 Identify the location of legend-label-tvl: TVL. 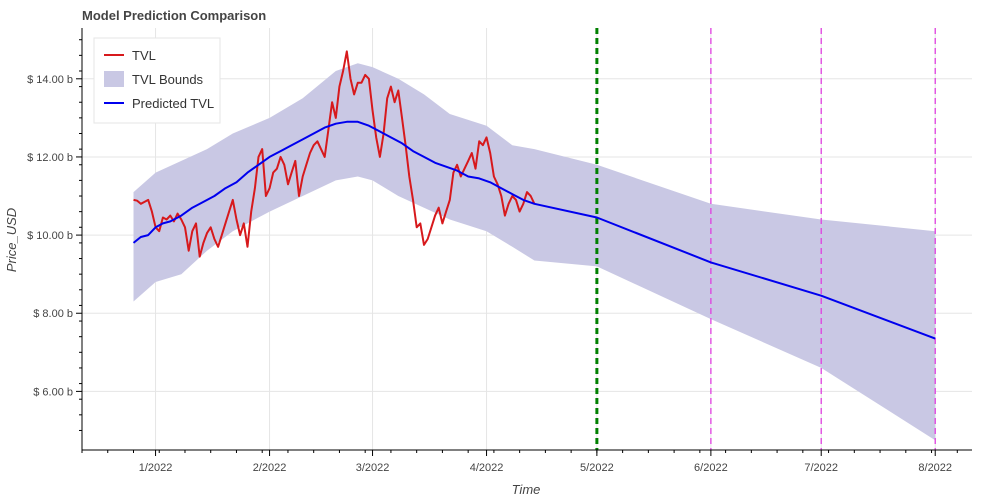
(144, 55).